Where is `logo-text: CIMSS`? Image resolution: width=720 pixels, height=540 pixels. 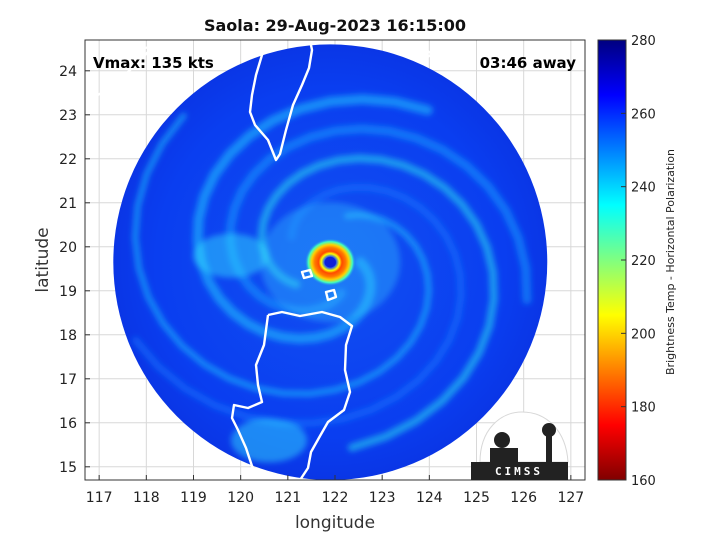 logo-text: CIMSS is located at coordinates (519, 471).